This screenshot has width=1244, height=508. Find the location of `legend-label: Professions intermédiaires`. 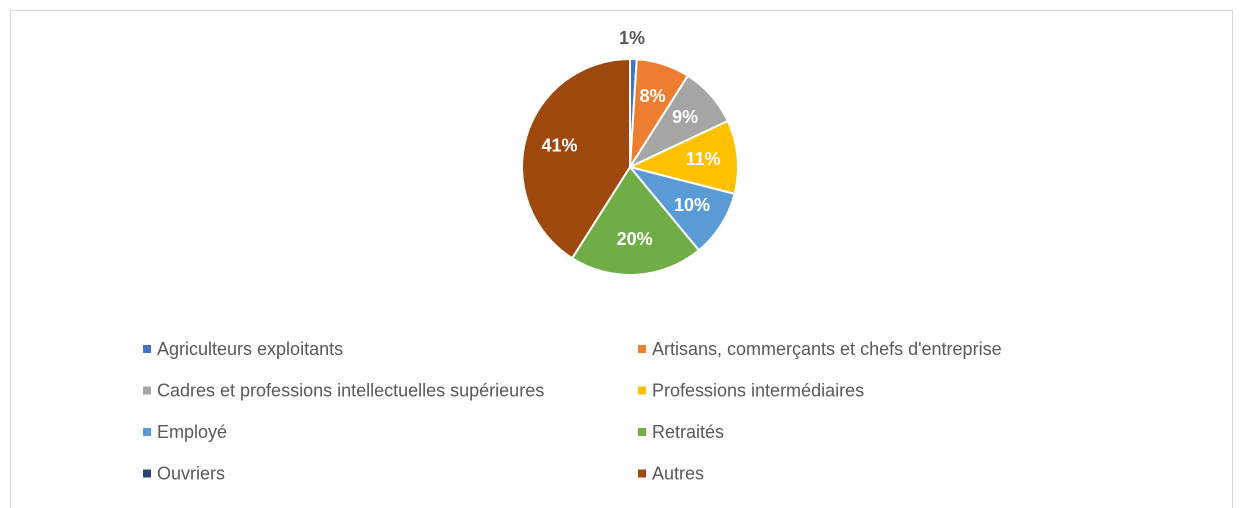

legend-label: Professions intermédiaires is located at coordinates (758, 390).